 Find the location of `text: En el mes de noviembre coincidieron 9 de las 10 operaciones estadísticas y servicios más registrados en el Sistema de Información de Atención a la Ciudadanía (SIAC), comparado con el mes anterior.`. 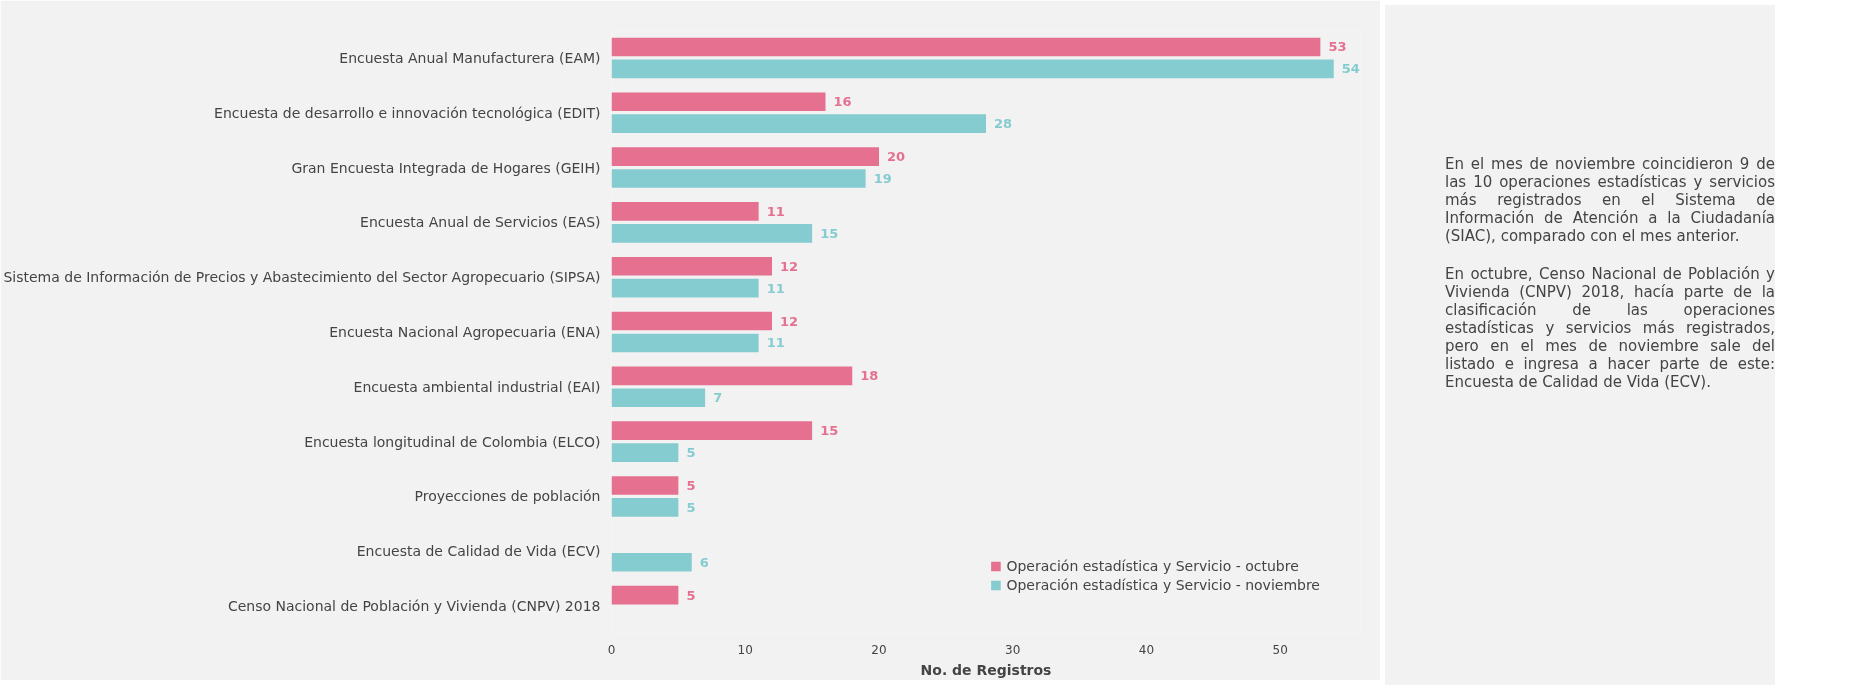

text: En el mes de noviembre coincidieron 9 de las 10 operaciones estadísticas y servicios más registrados en el Sistema de Información de Atención a la Ciudadanía (SIAC), comparado con el mes anterior. is located at coordinates (1610, 200).